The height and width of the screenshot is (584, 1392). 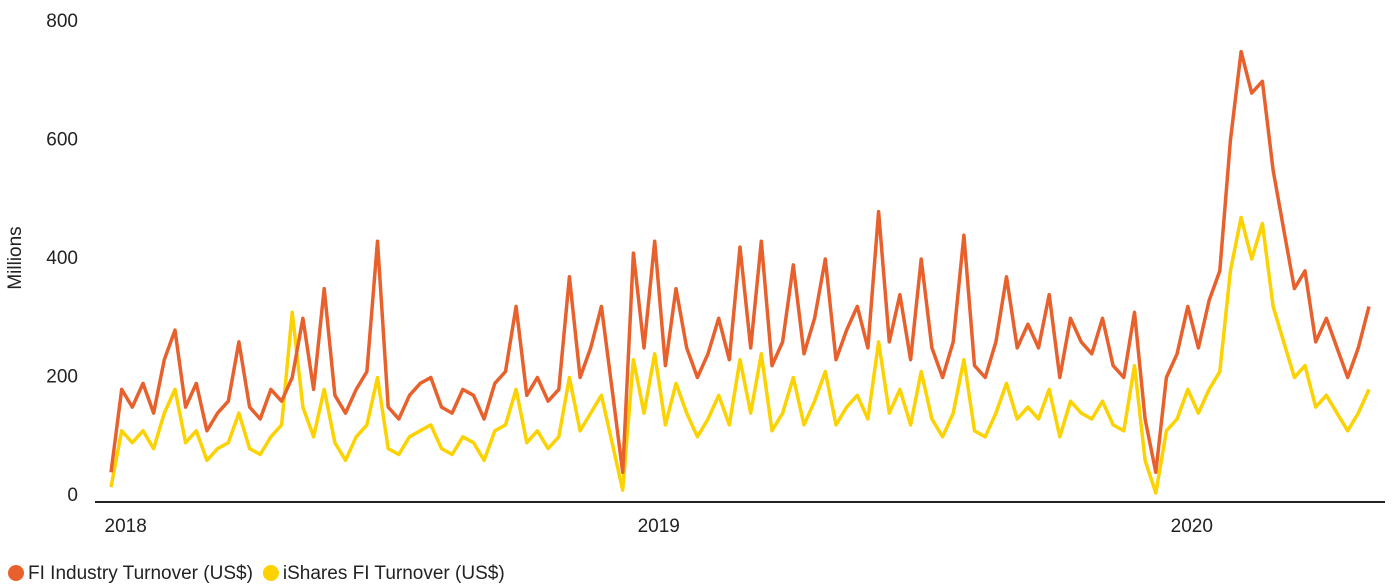 What do you see at coordinates (140, 573) in the screenshot?
I see `legend-label: FI Industry Turnover (US$)` at bounding box center [140, 573].